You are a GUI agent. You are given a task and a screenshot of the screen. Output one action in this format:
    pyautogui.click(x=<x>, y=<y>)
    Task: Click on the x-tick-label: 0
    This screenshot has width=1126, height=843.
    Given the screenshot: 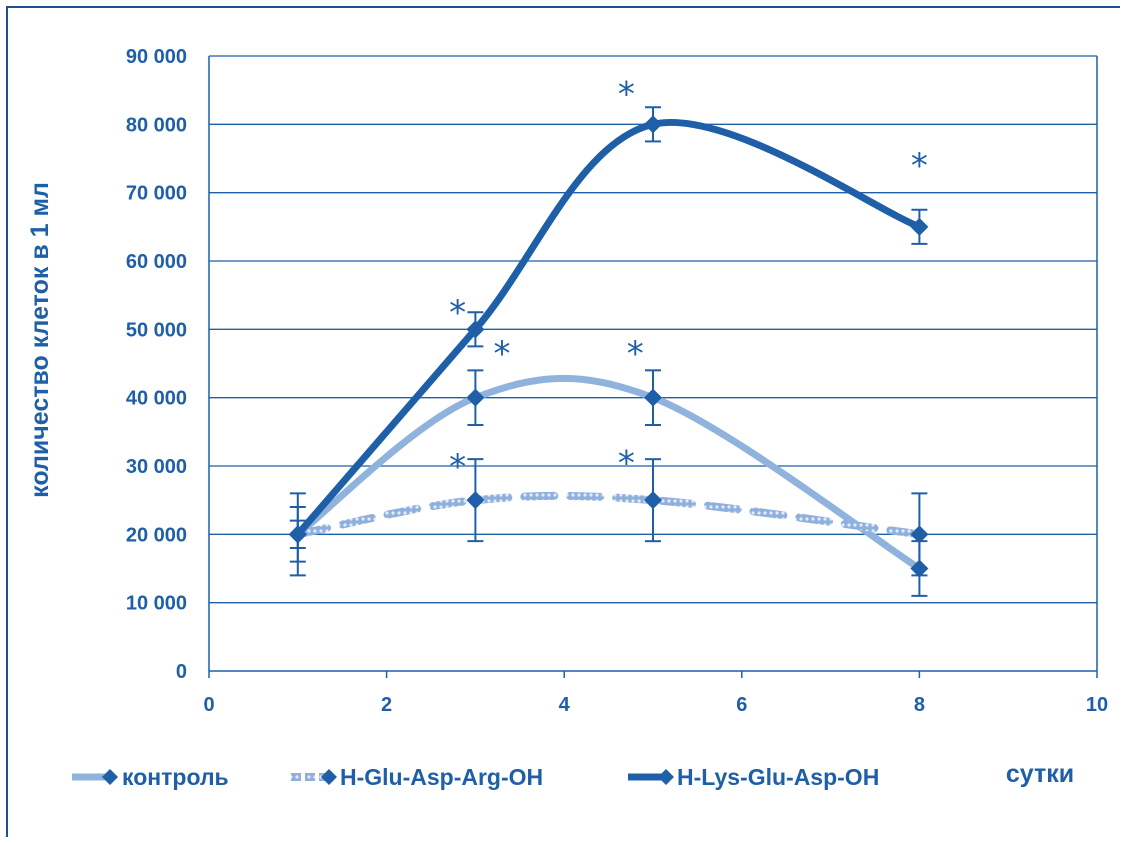 What is the action you would take?
    pyautogui.click(x=208, y=705)
    